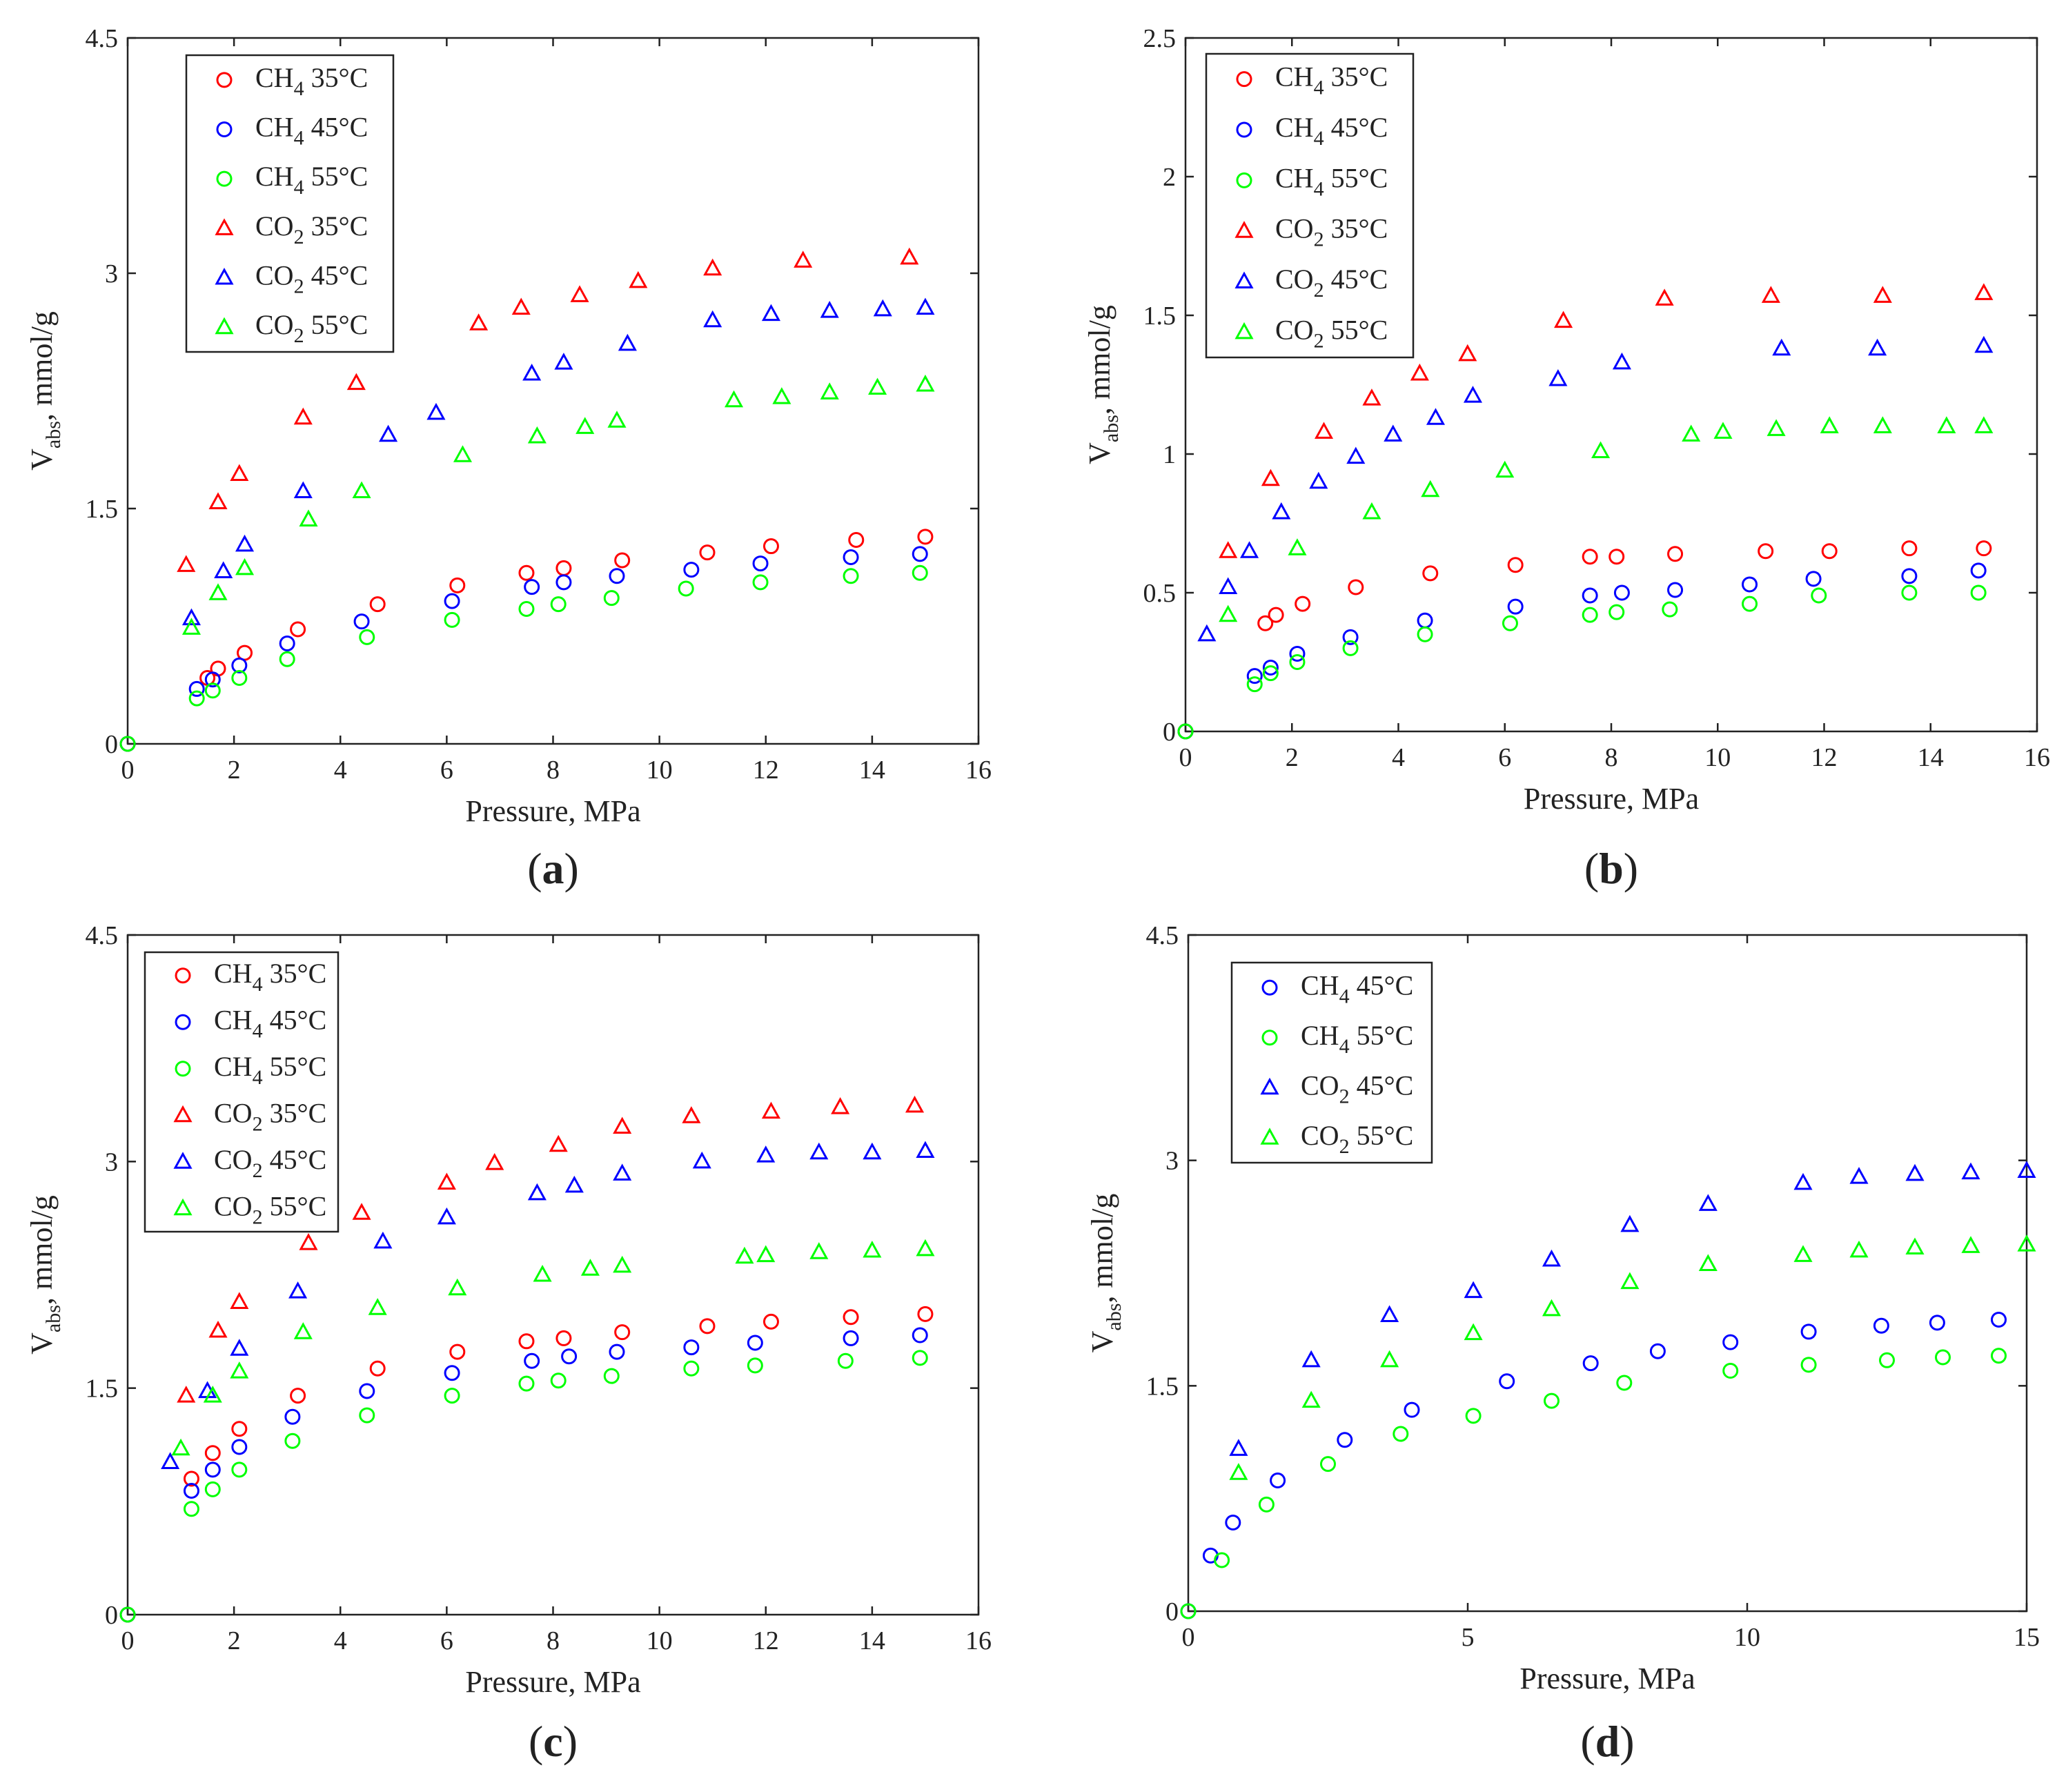  Describe the element at coordinates (1169, 454) in the screenshot. I see `y-tick-label: 1` at that location.